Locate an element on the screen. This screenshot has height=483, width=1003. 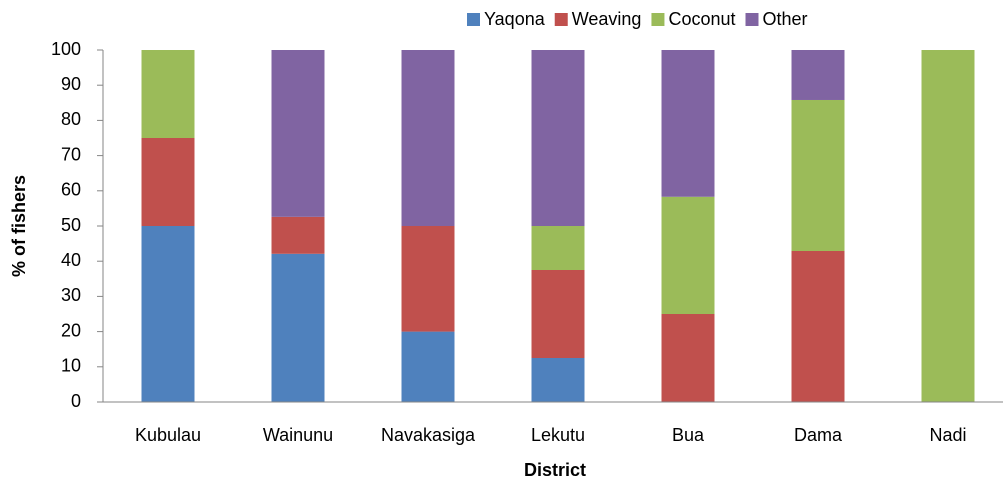
legend-label: Coconut is located at coordinates (701, 19).